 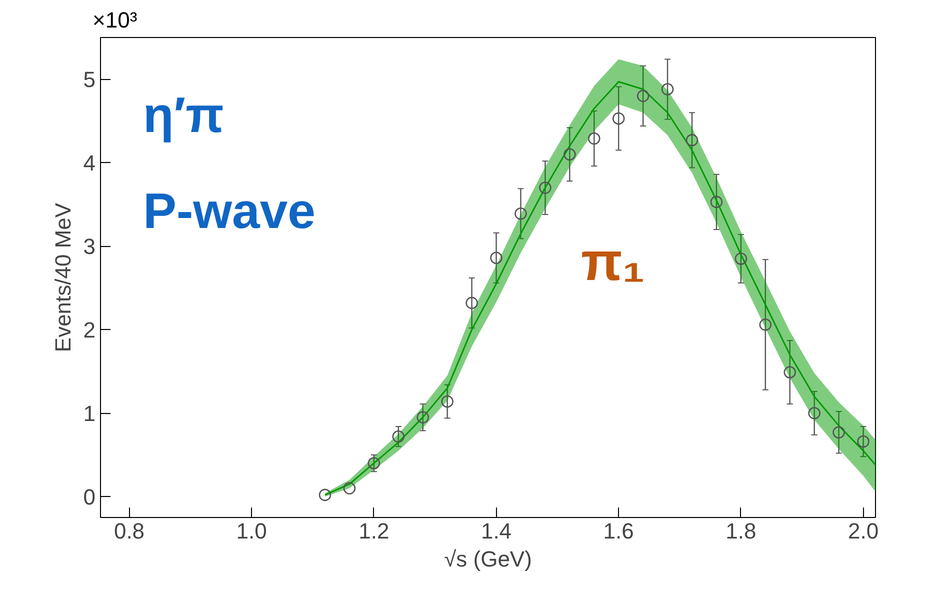 What do you see at coordinates (496, 531) in the screenshot?
I see `x-tick-label: 1.4` at bounding box center [496, 531].